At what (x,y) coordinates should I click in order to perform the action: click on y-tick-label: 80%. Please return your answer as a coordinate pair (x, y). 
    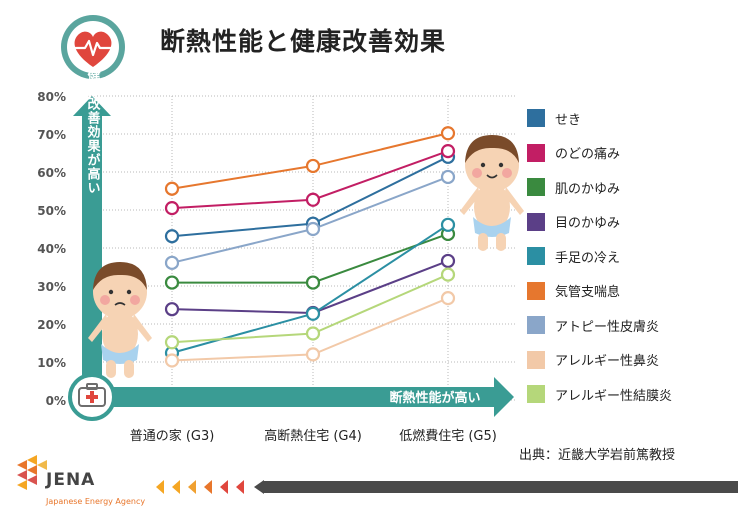
    Looking at the image, I should click on (51, 97).